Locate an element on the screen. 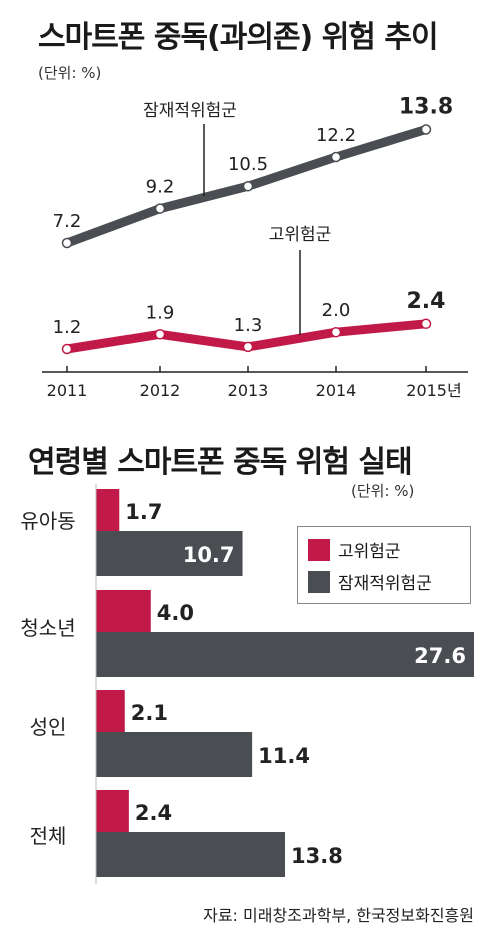 This screenshot has height=944, width=500. bar-chart-legend: 고위험군 잠재적위험군 is located at coordinates (384, 565).